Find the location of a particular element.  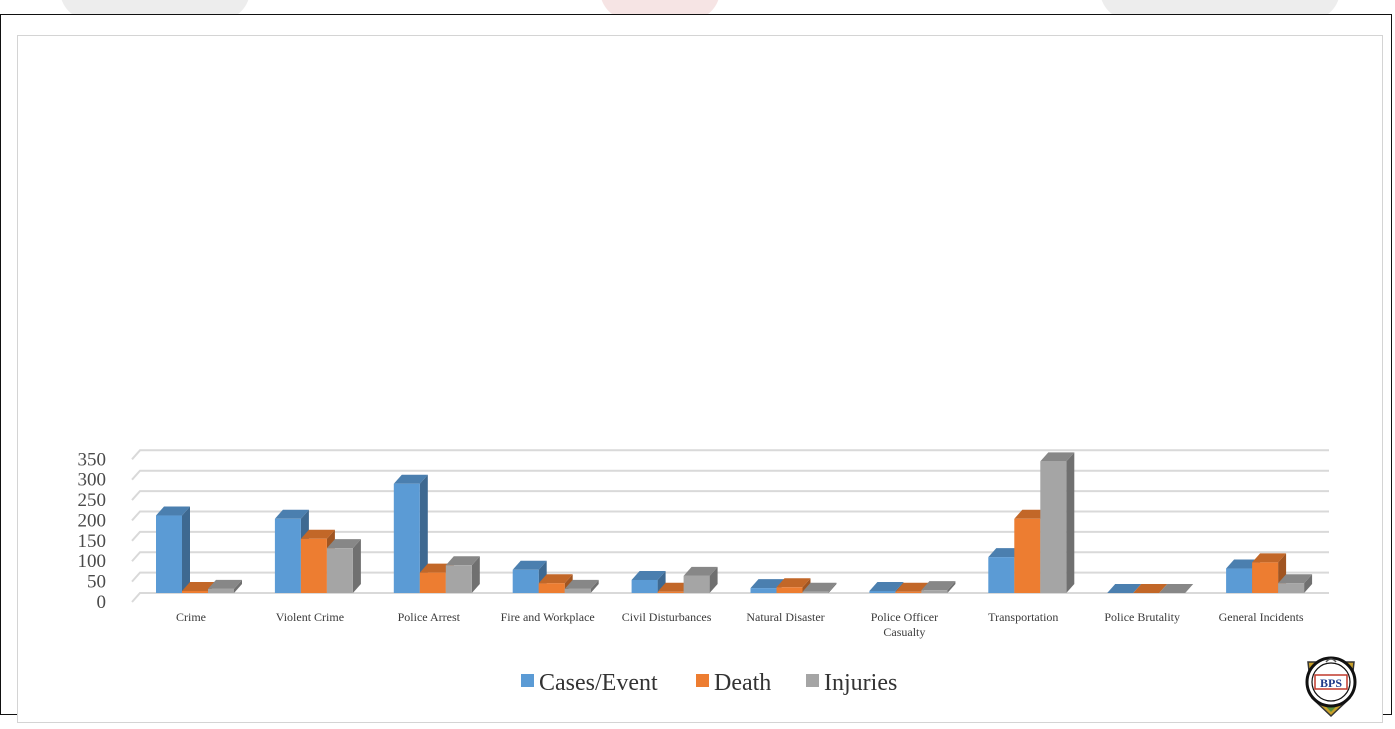

category-label: Casualty is located at coordinates (904, 632).